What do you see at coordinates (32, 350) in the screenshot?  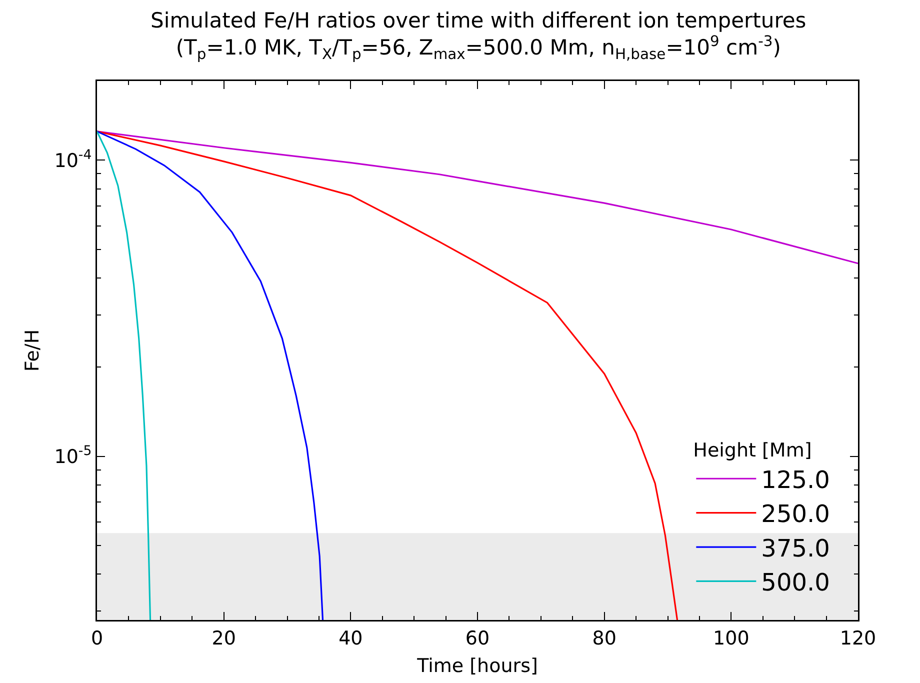 I see `y-axis-title: Fe/H` at bounding box center [32, 350].